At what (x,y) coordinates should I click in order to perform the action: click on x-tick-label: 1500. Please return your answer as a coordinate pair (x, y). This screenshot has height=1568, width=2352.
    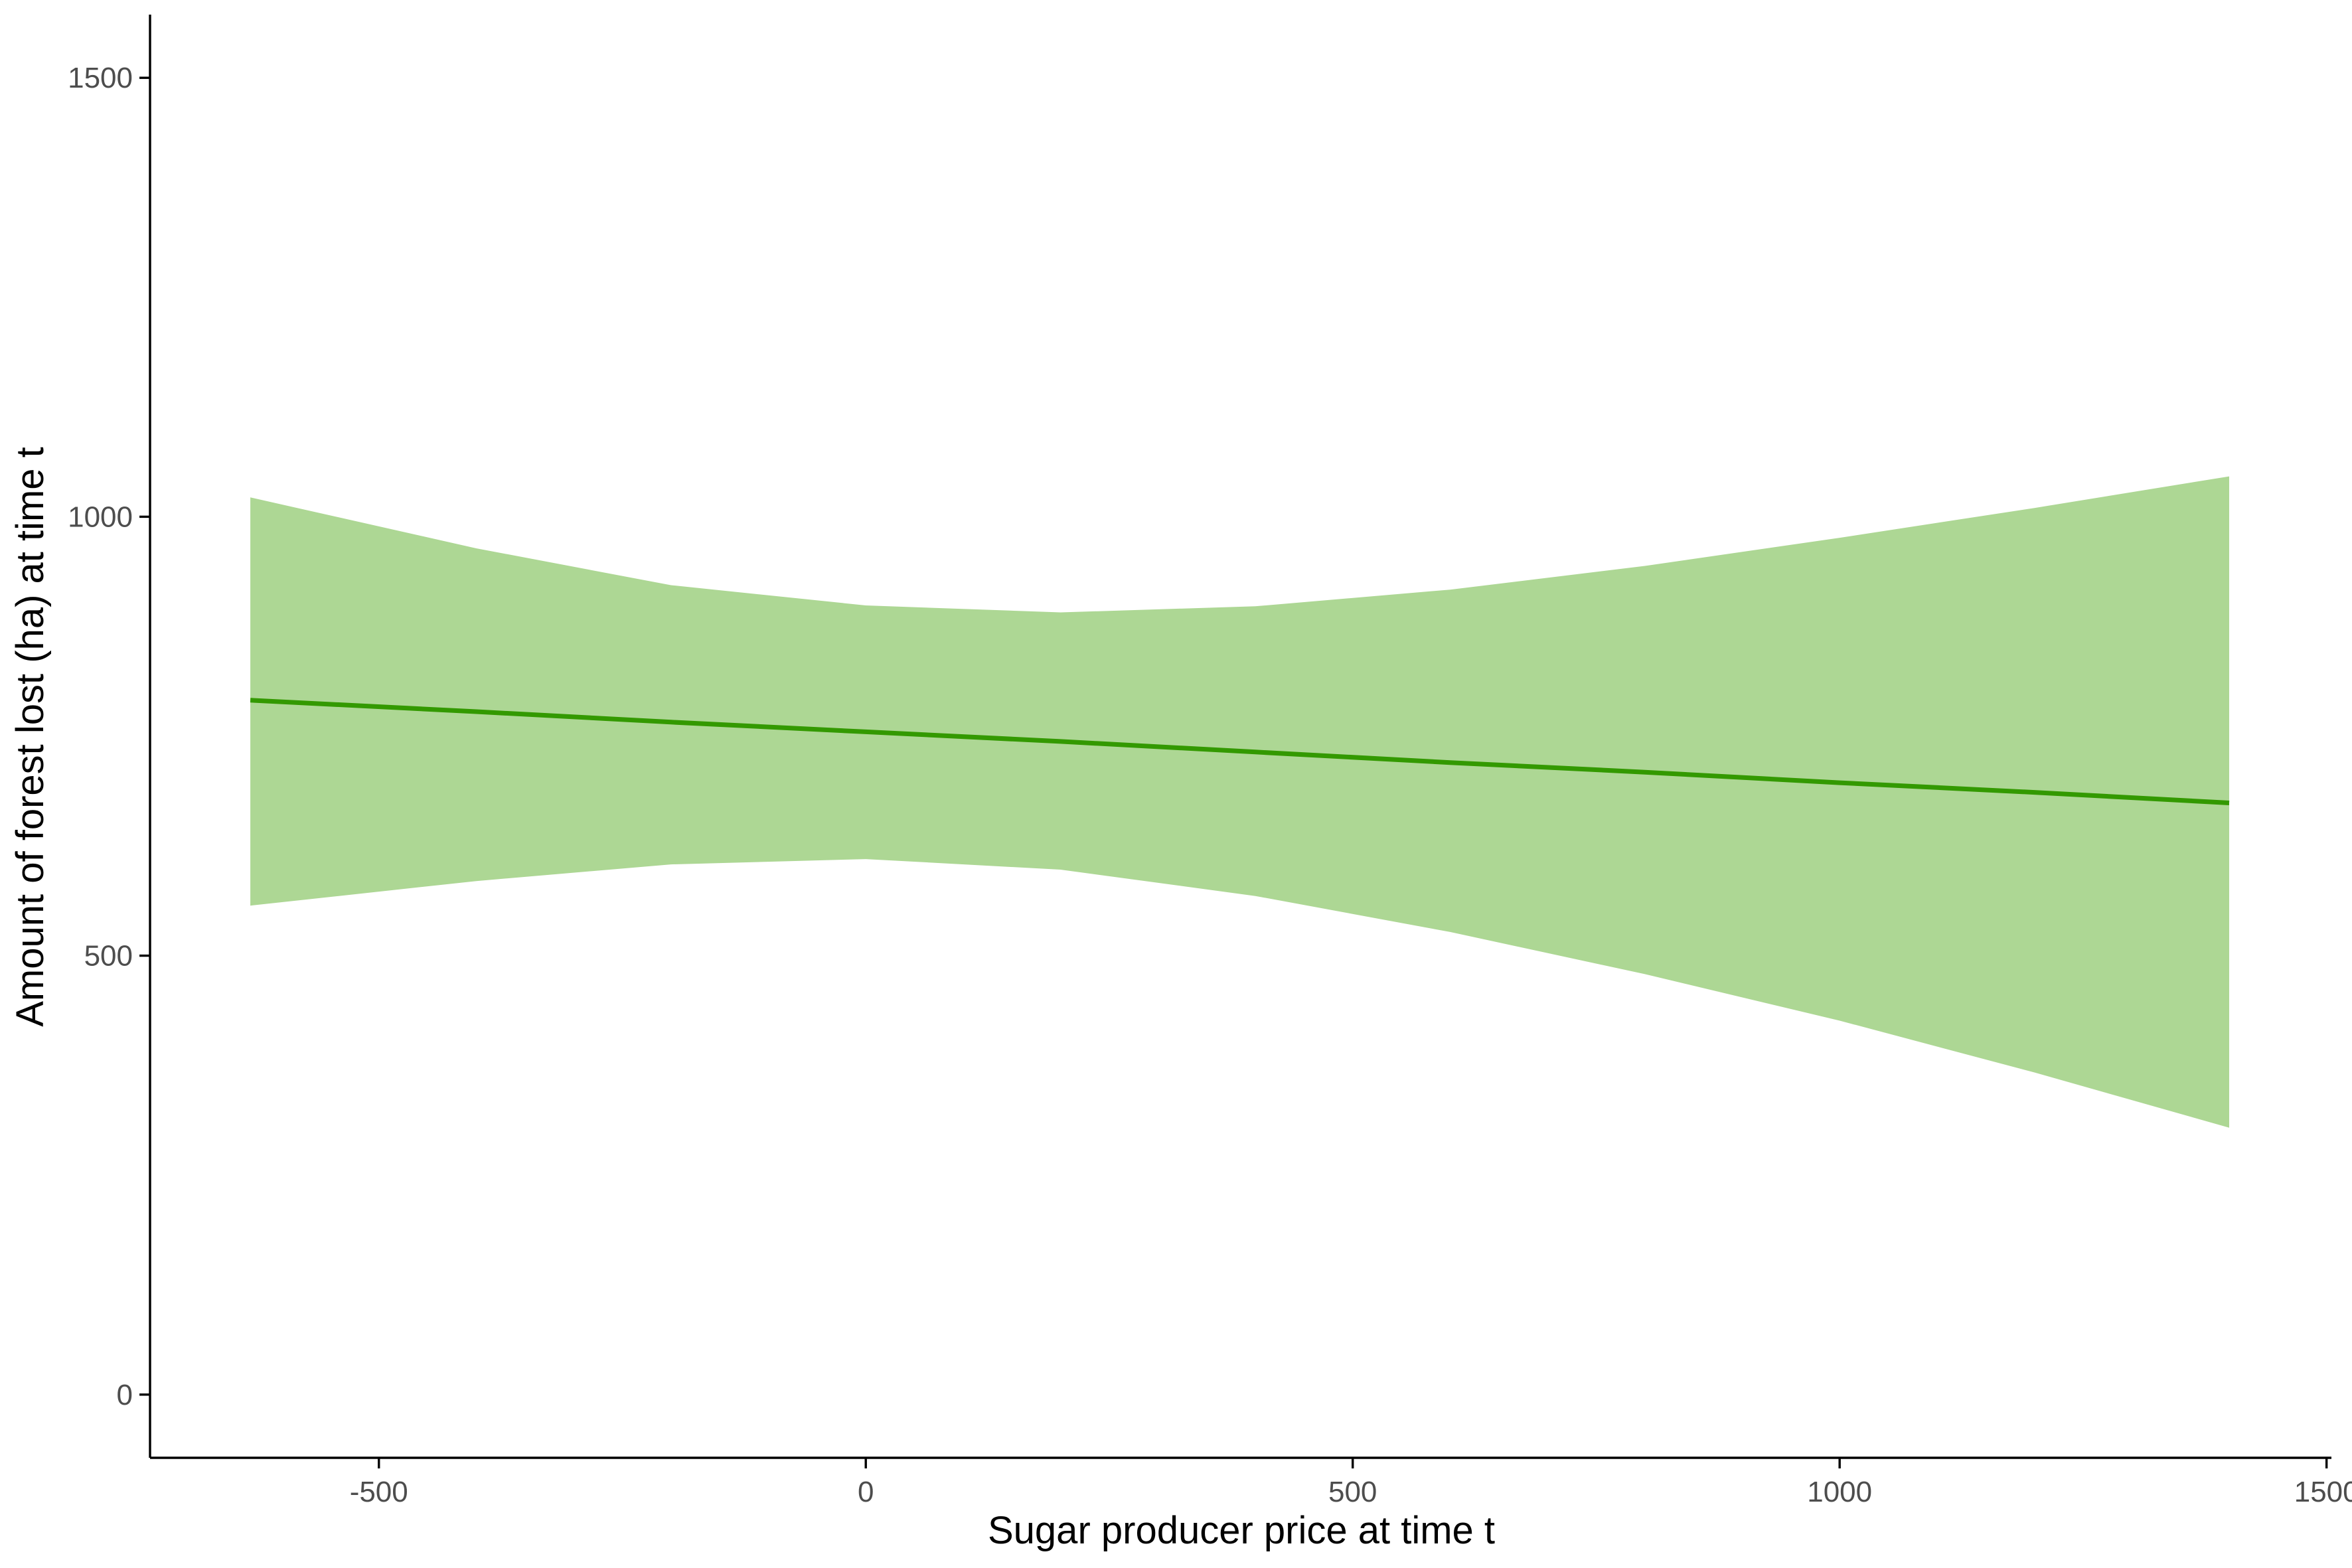
    Looking at the image, I should click on (2323, 1492).